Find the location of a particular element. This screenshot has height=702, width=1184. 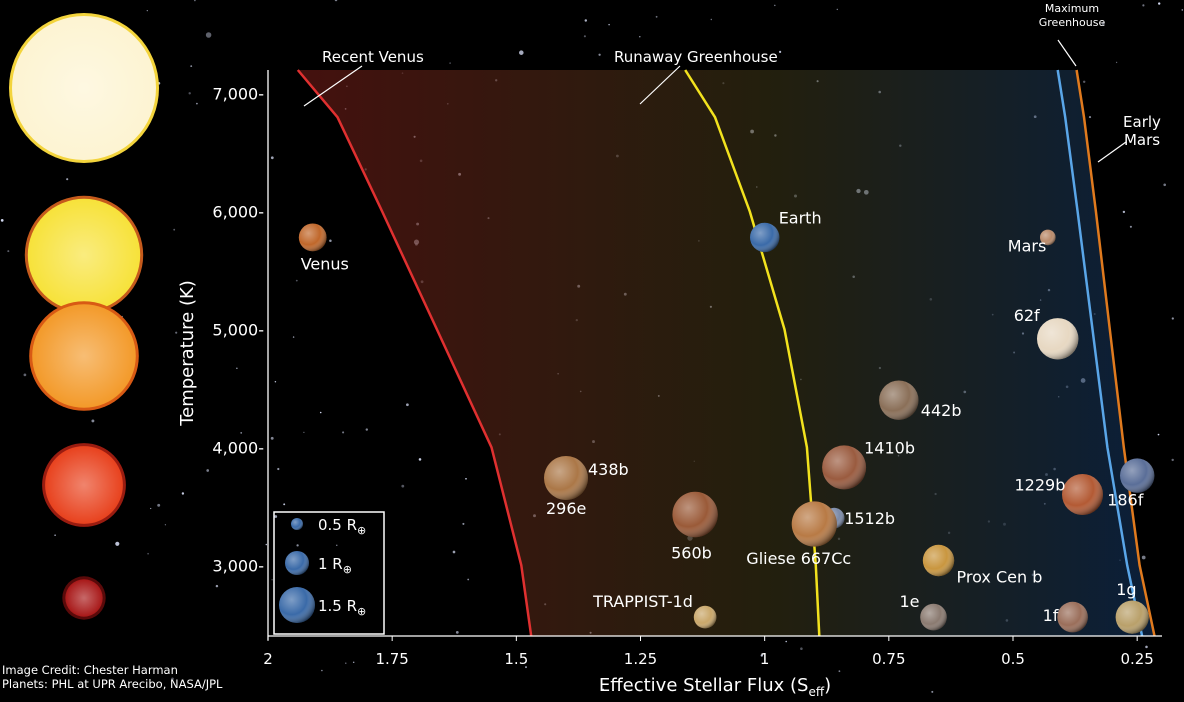

planet-label: Prox Cen b is located at coordinates (1000, 577).